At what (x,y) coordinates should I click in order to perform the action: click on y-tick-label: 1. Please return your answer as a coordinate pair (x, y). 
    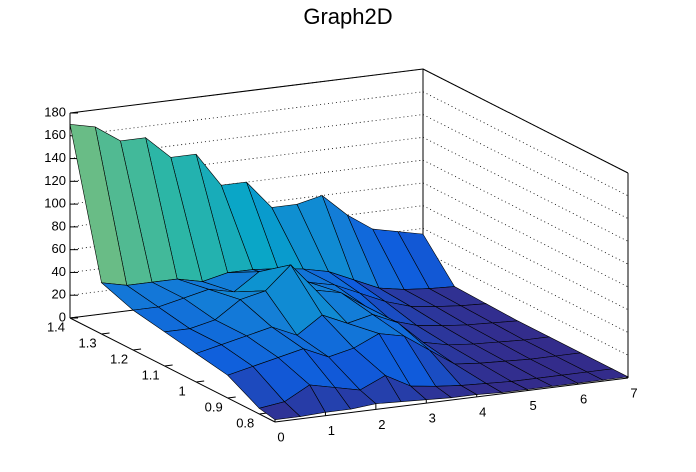
    Looking at the image, I should click on (182, 390).